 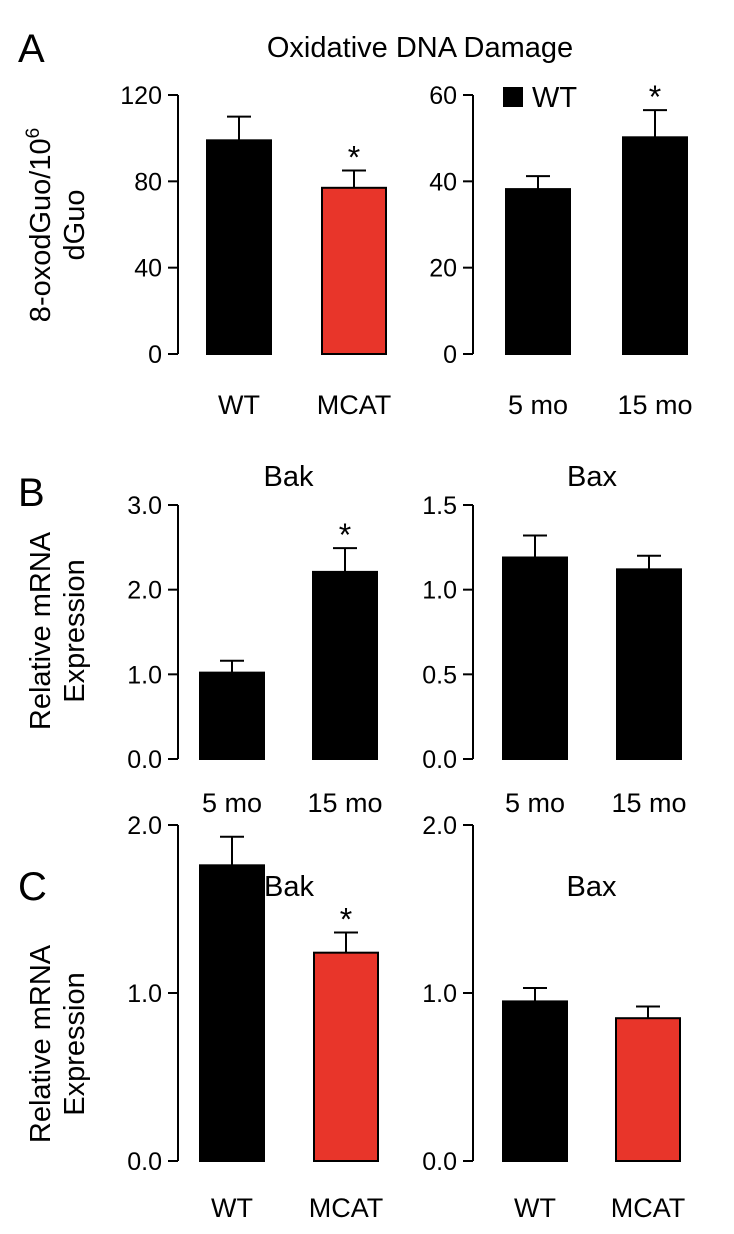 What do you see at coordinates (31, 493) in the screenshot?
I see `panel-letter-b: B` at bounding box center [31, 493].